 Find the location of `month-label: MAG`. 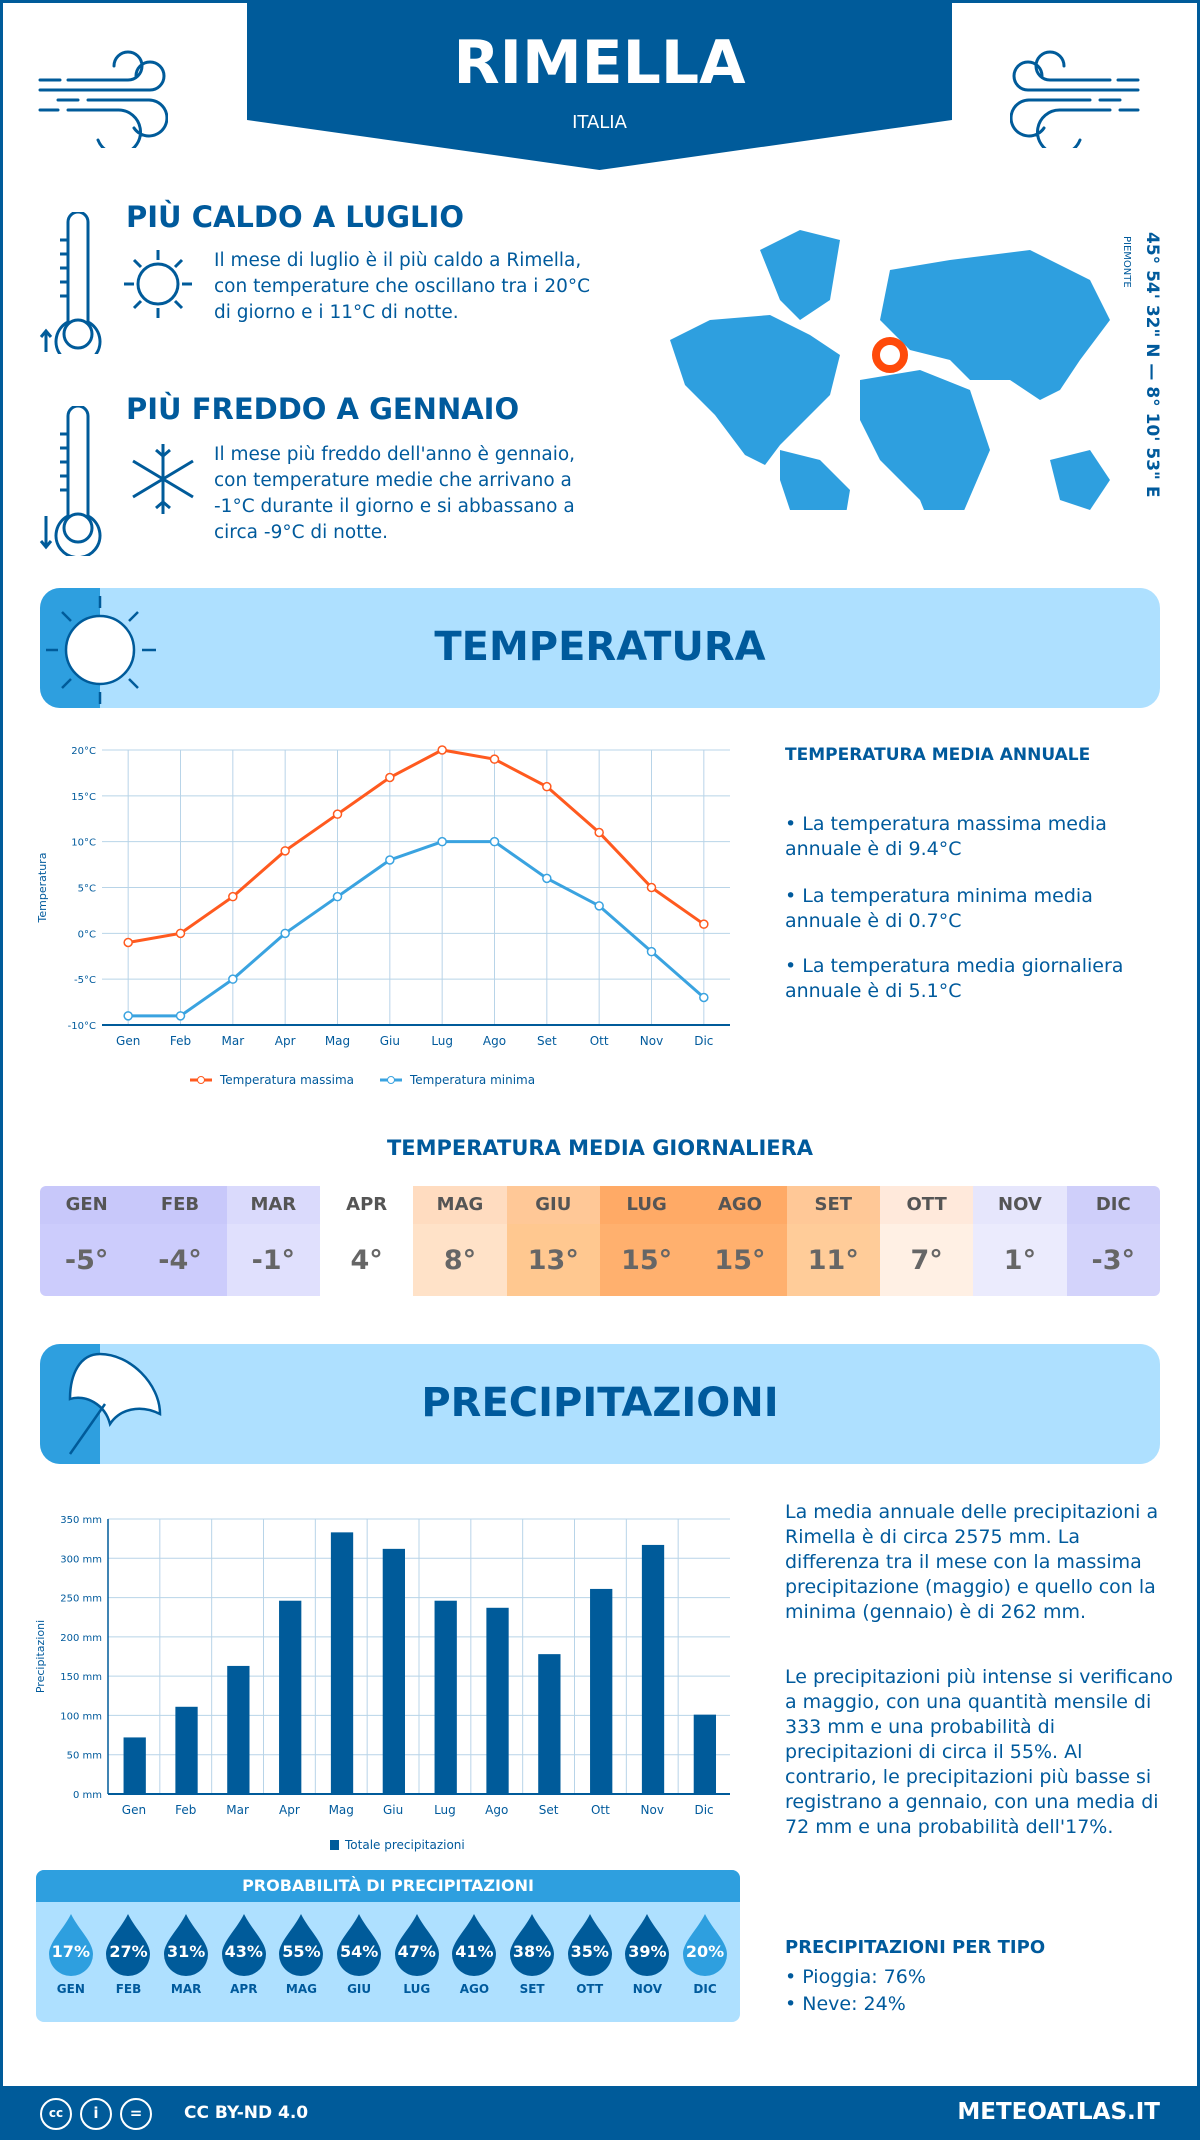

month-label: MAG is located at coordinates (301, 1989).